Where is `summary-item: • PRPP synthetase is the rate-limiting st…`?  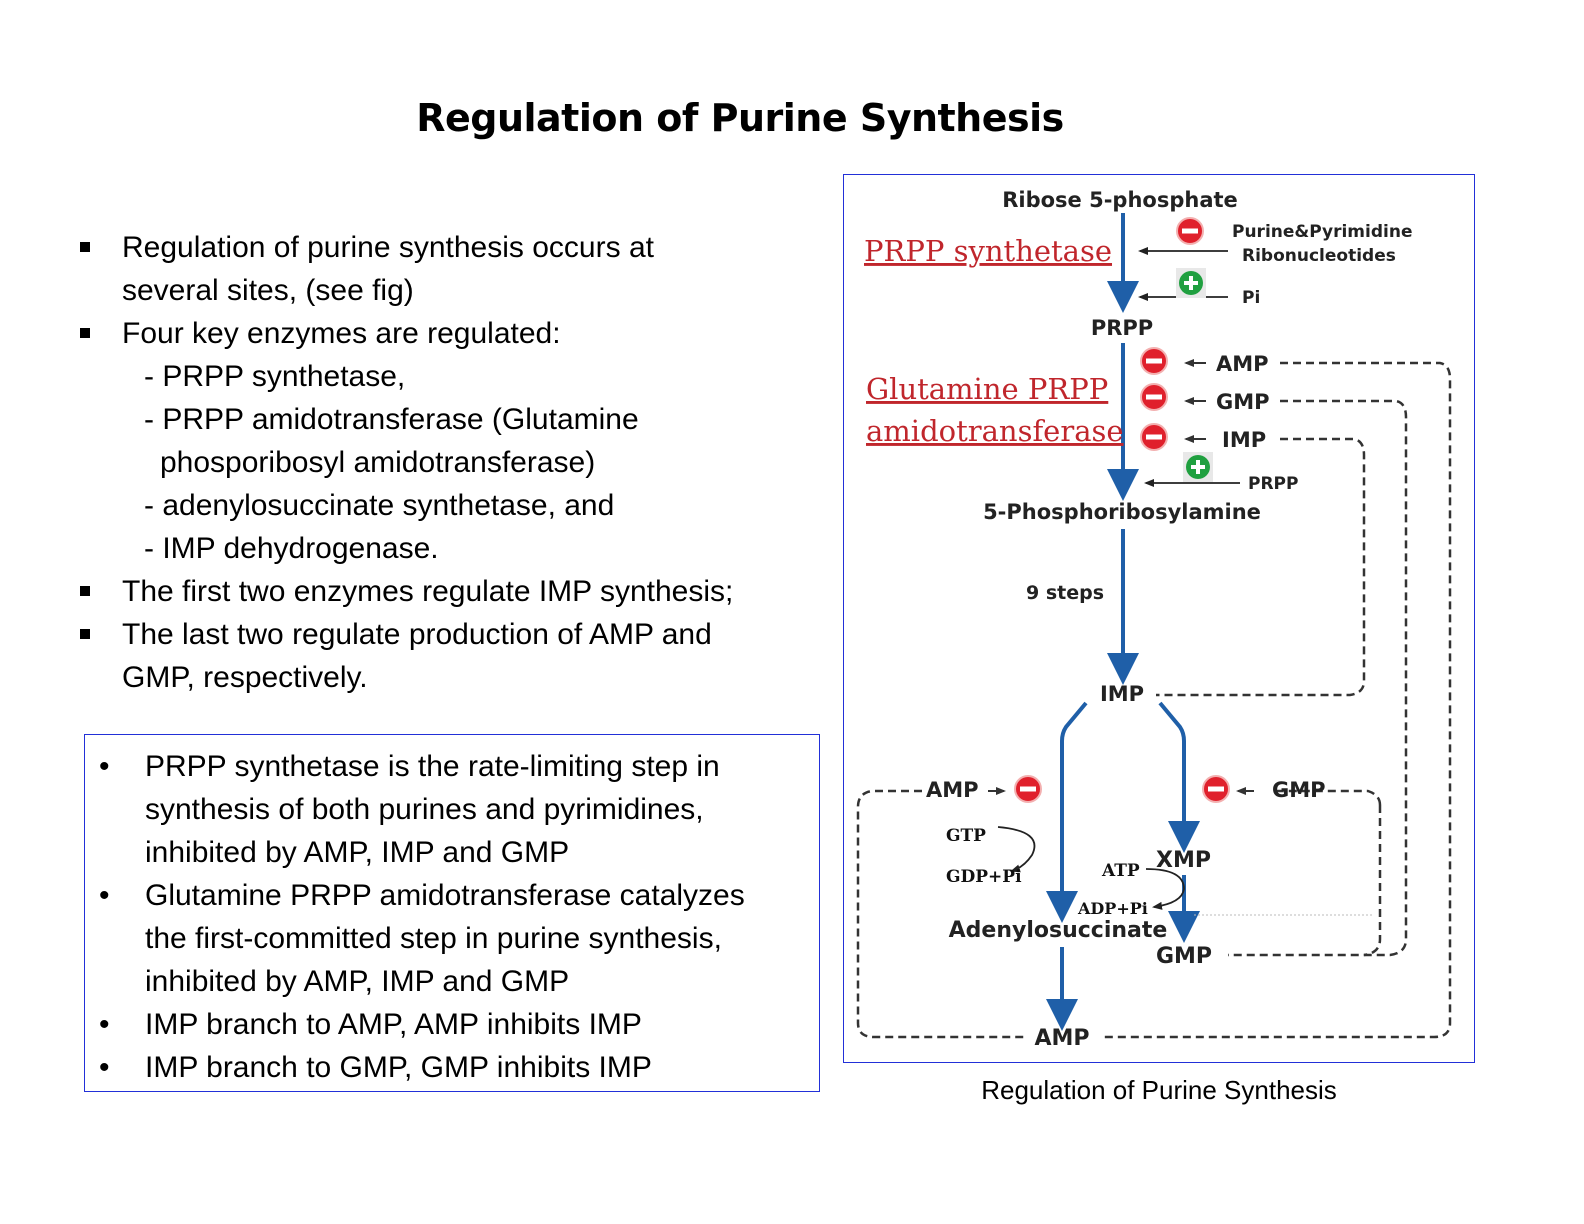 summary-item: • PRPP synthetase is the rate-limiting st… is located at coordinates (450, 766).